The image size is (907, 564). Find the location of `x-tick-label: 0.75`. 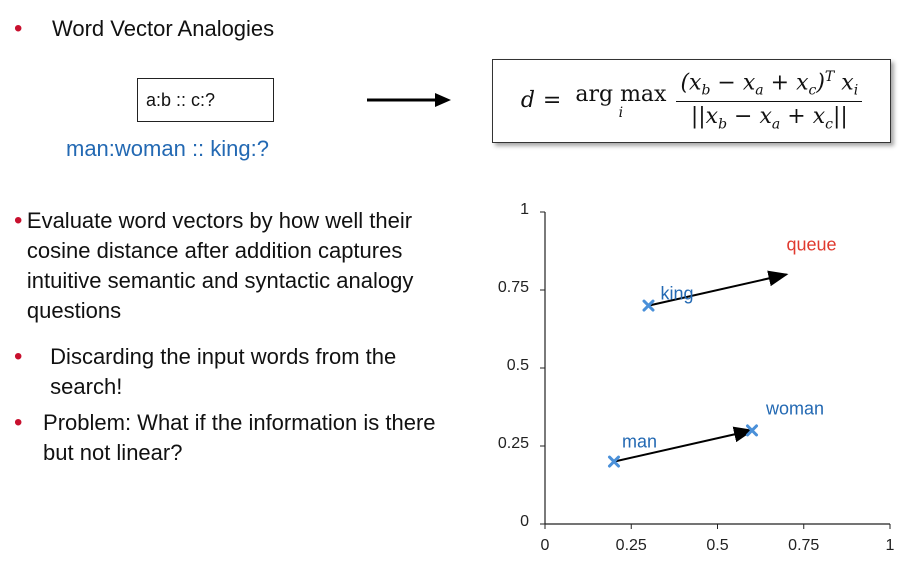

x-tick-label: 0.75 is located at coordinates (803, 545).